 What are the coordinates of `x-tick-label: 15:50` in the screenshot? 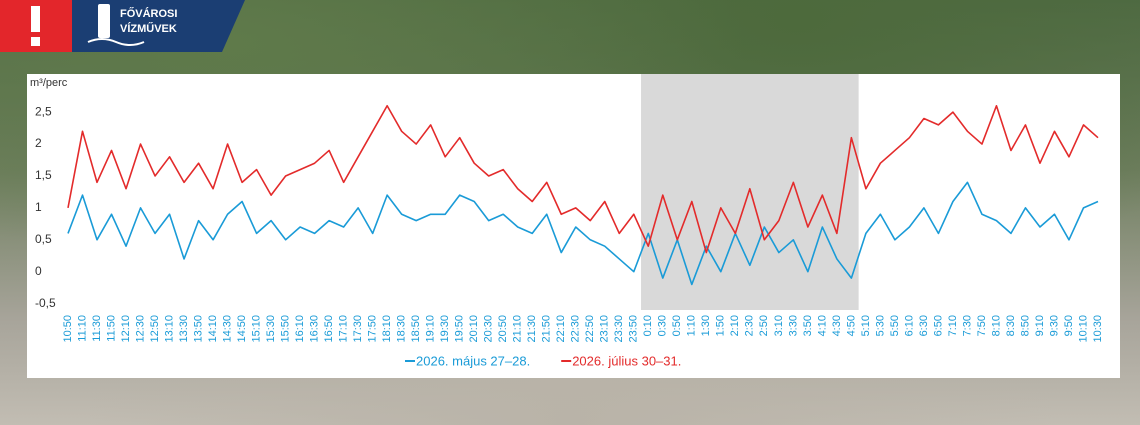 It's located at (286, 329).